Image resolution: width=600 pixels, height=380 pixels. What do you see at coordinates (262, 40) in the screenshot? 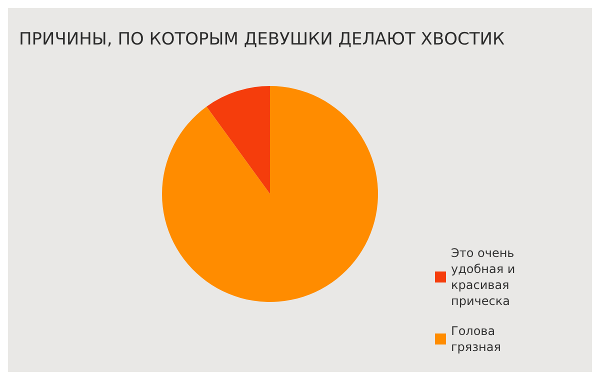
I see `chart-title: ПРИЧИНЫ, ПО КОТОРЫМ ДЕВУШКИ ДЕЛАЮТ ХВОСТИК` at bounding box center [262, 40].